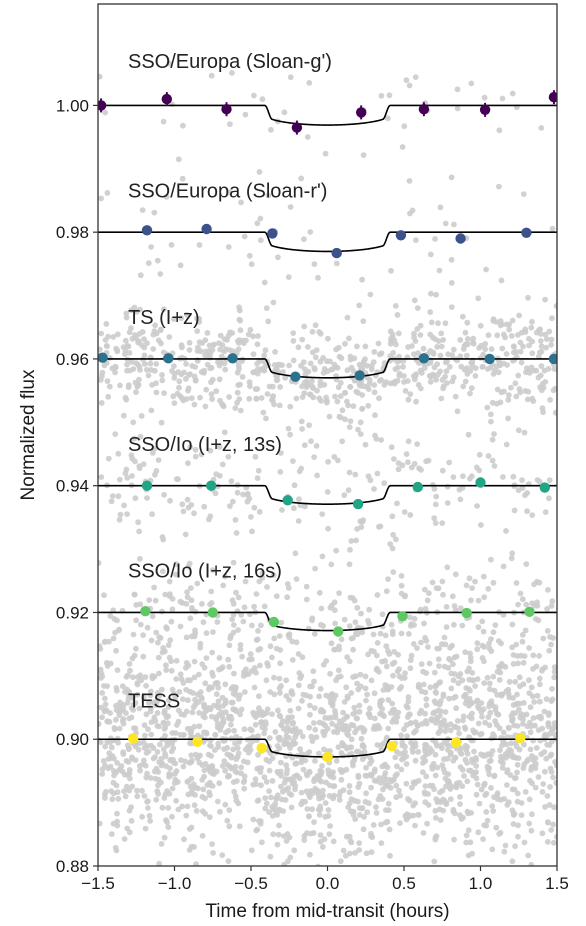  I want to click on x-tick-label: 1.0, so click(481, 883).